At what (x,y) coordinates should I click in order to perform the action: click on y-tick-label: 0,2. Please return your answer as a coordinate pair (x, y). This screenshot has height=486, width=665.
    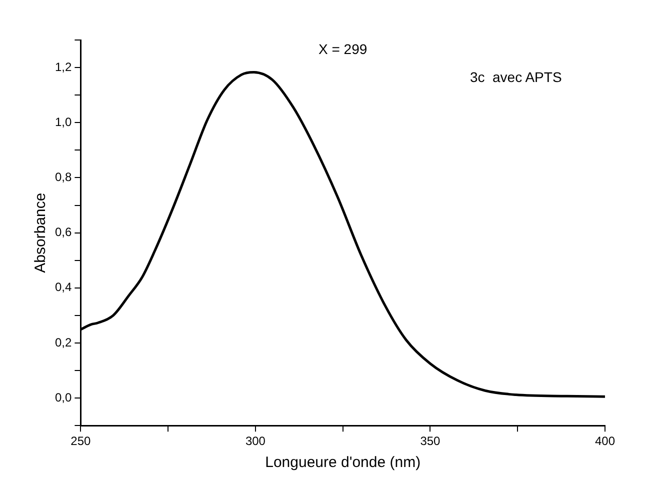
    Looking at the image, I should click on (63, 342).